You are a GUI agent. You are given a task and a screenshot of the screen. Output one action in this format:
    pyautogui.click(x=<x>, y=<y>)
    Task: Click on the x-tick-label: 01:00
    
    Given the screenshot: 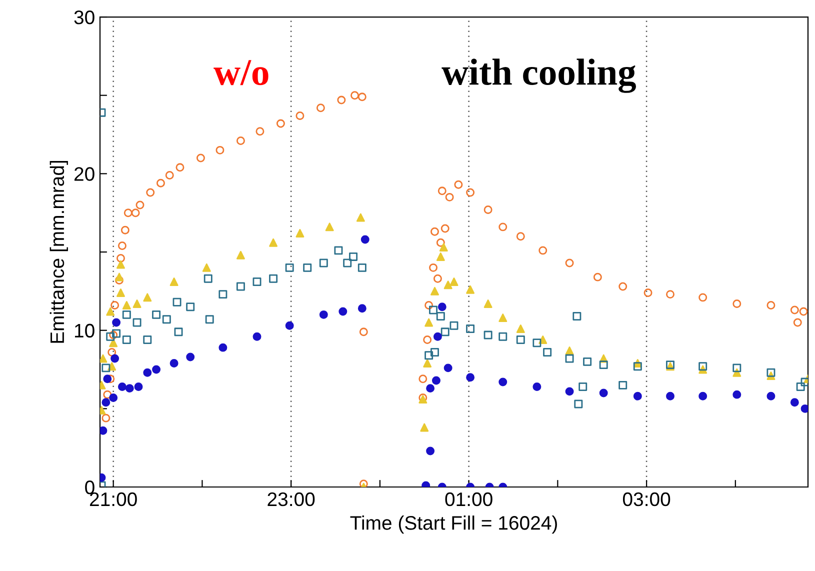 What is the action you would take?
    pyautogui.click(x=468, y=499)
    